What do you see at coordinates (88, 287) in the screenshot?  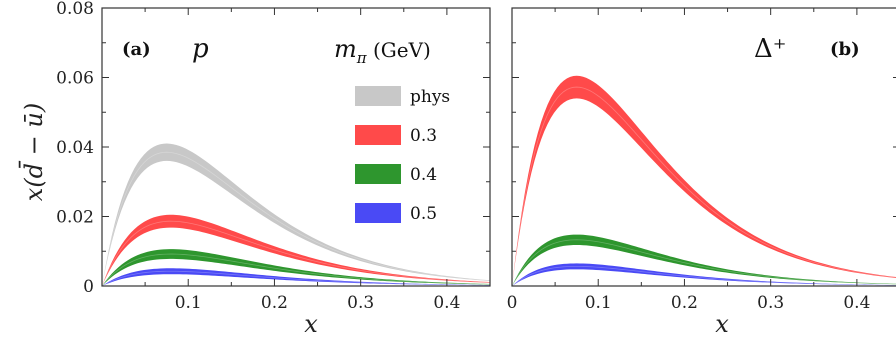 I see `y-tick-label: 0` at bounding box center [88, 287].